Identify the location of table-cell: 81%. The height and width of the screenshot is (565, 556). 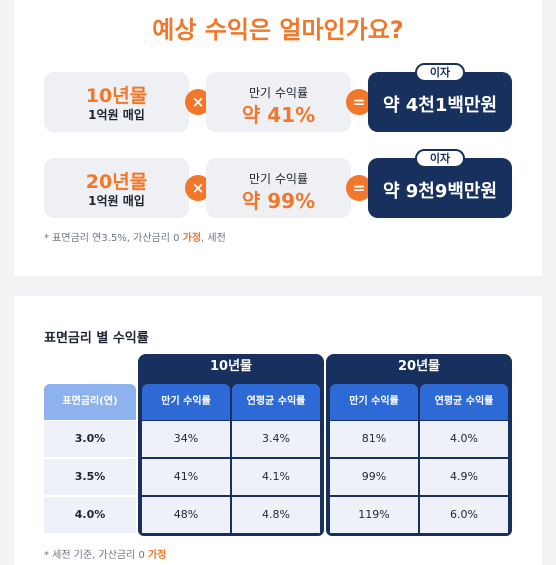
(374, 439).